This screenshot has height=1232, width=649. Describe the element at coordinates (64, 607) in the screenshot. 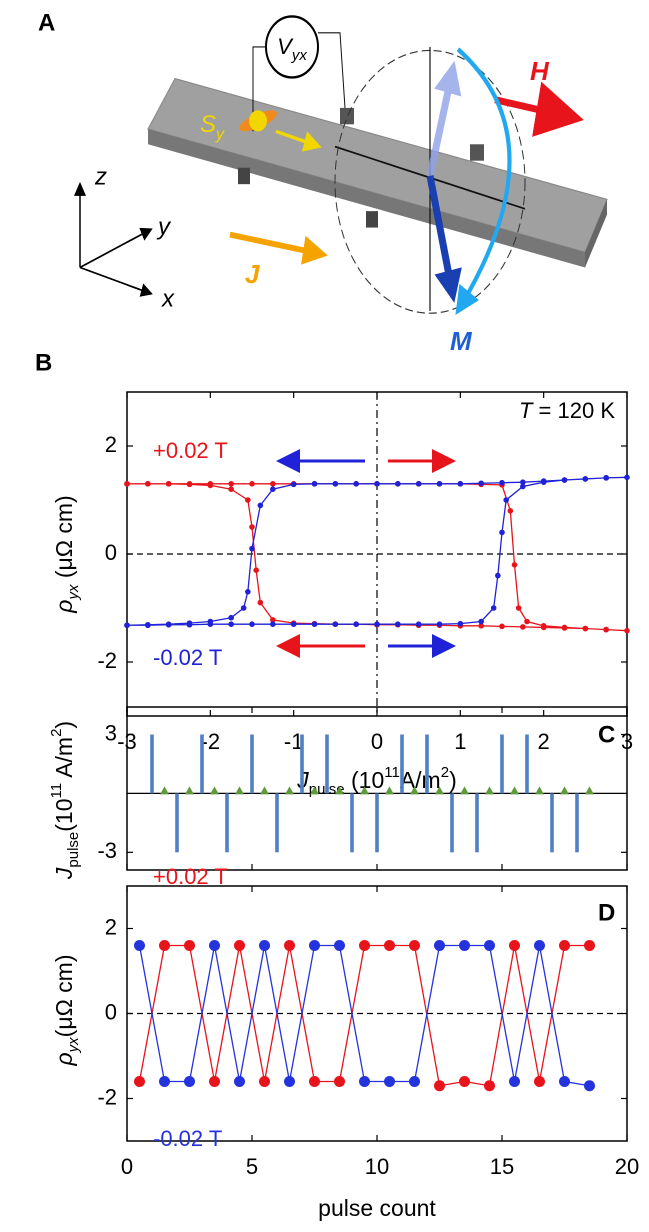

I see `label-part: ρ` at that location.